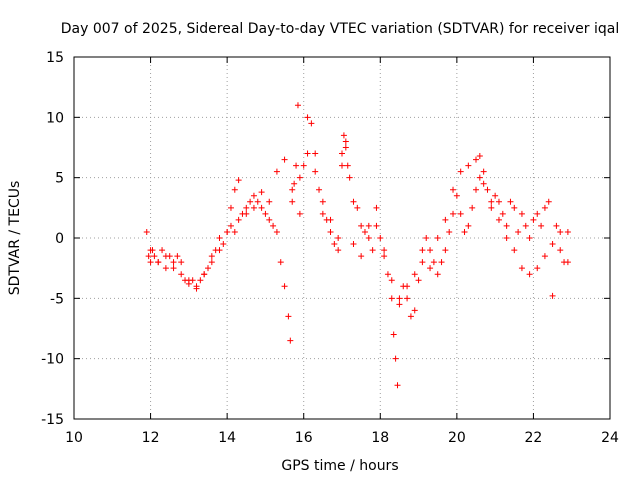  What do you see at coordinates (227, 438) in the screenshot?
I see `x-tick-label: 14` at bounding box center [227, 438].